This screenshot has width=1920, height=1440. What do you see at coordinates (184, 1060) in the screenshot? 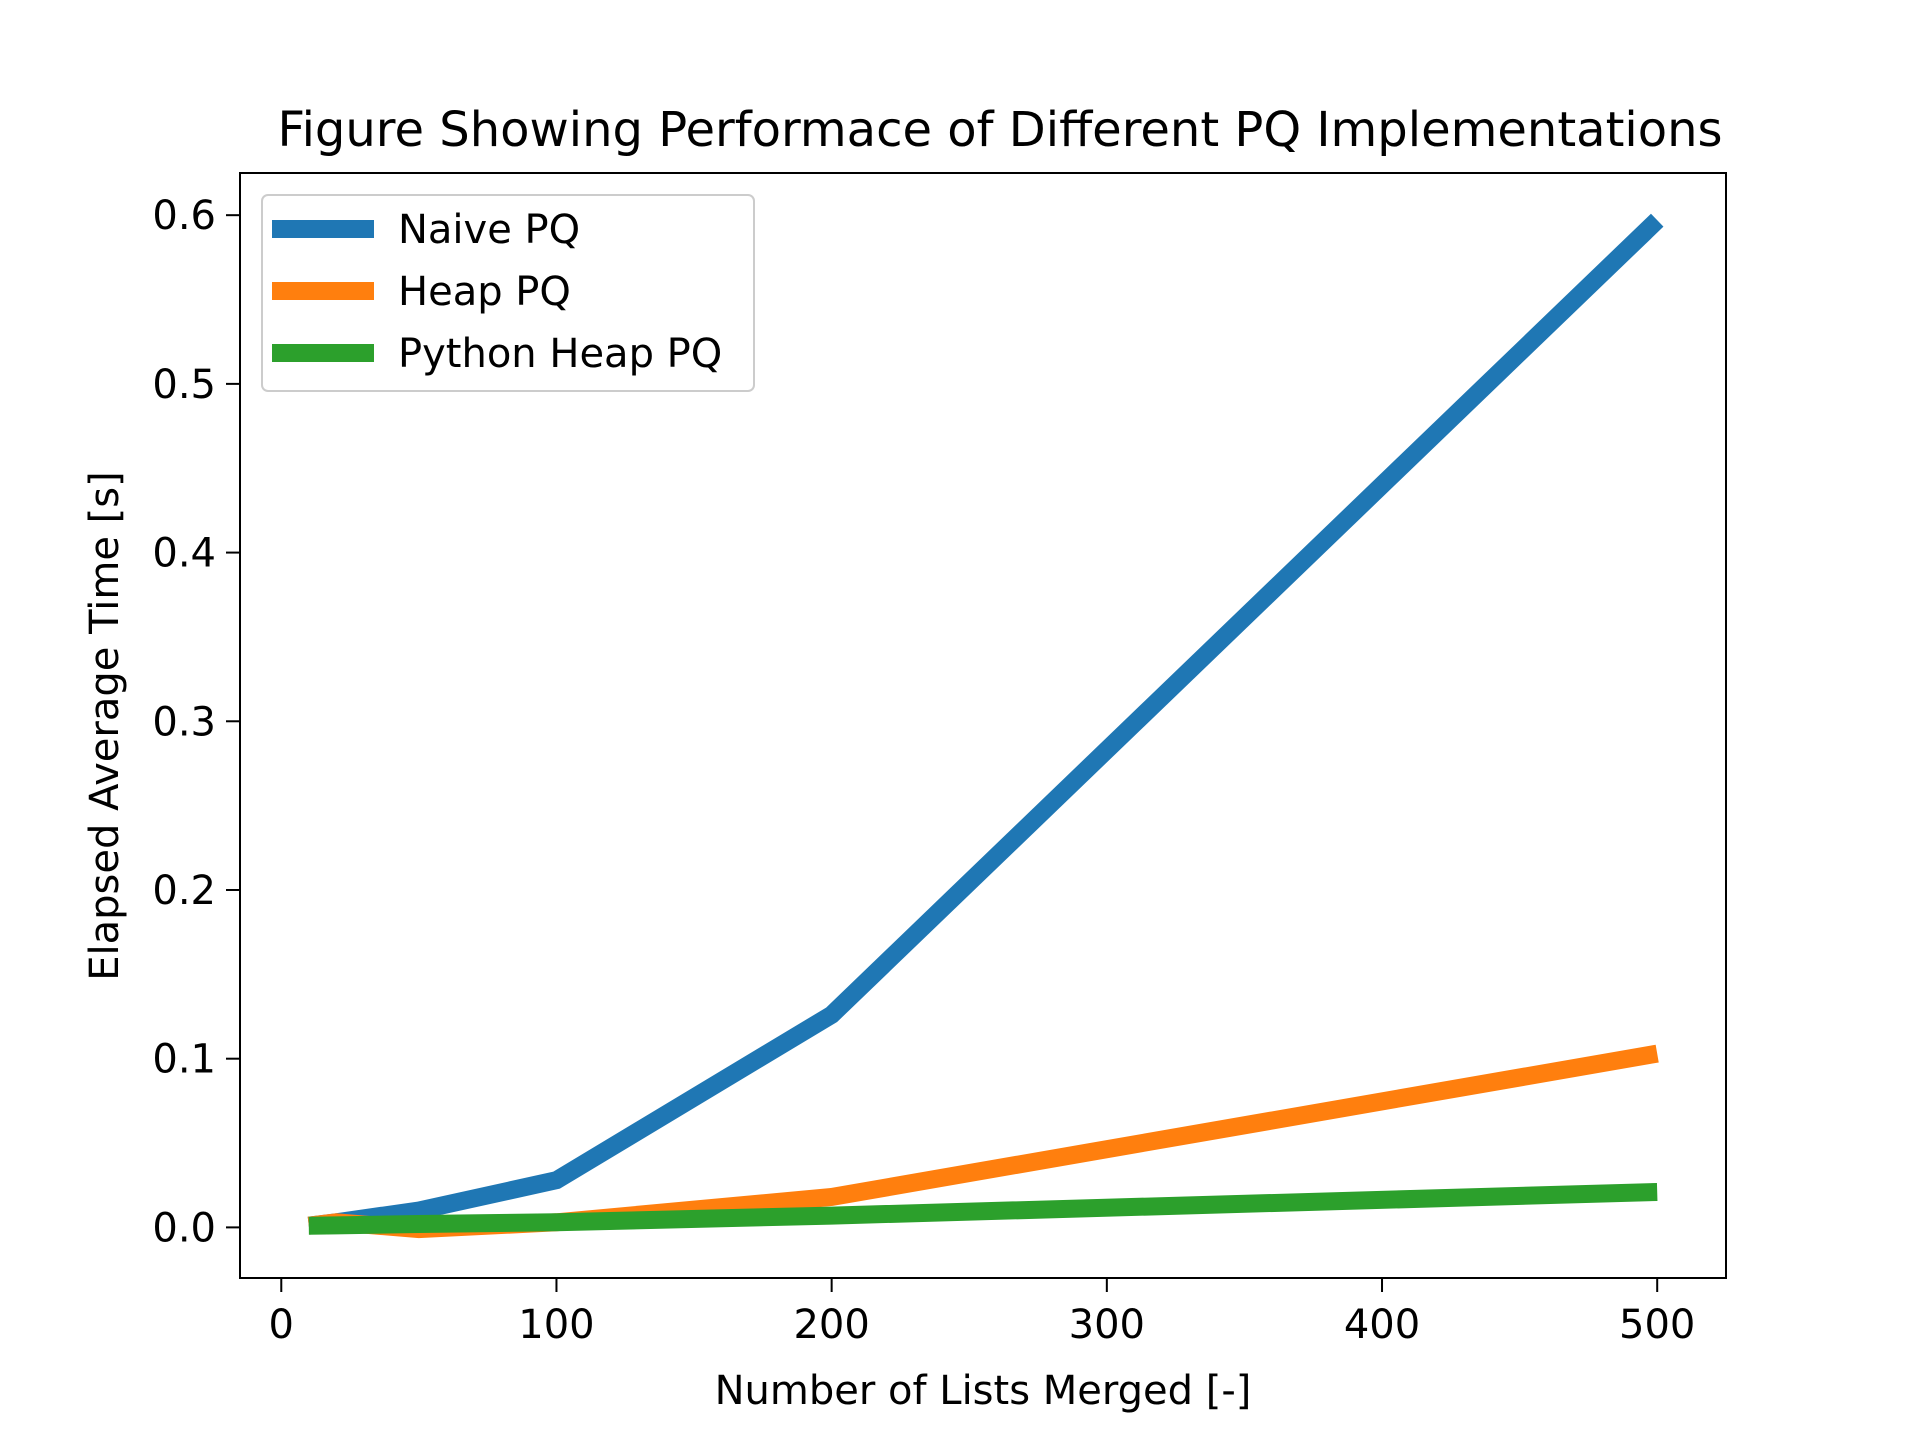
I see `y-tick-label: 0.1` at bounding box center [184, 1060].